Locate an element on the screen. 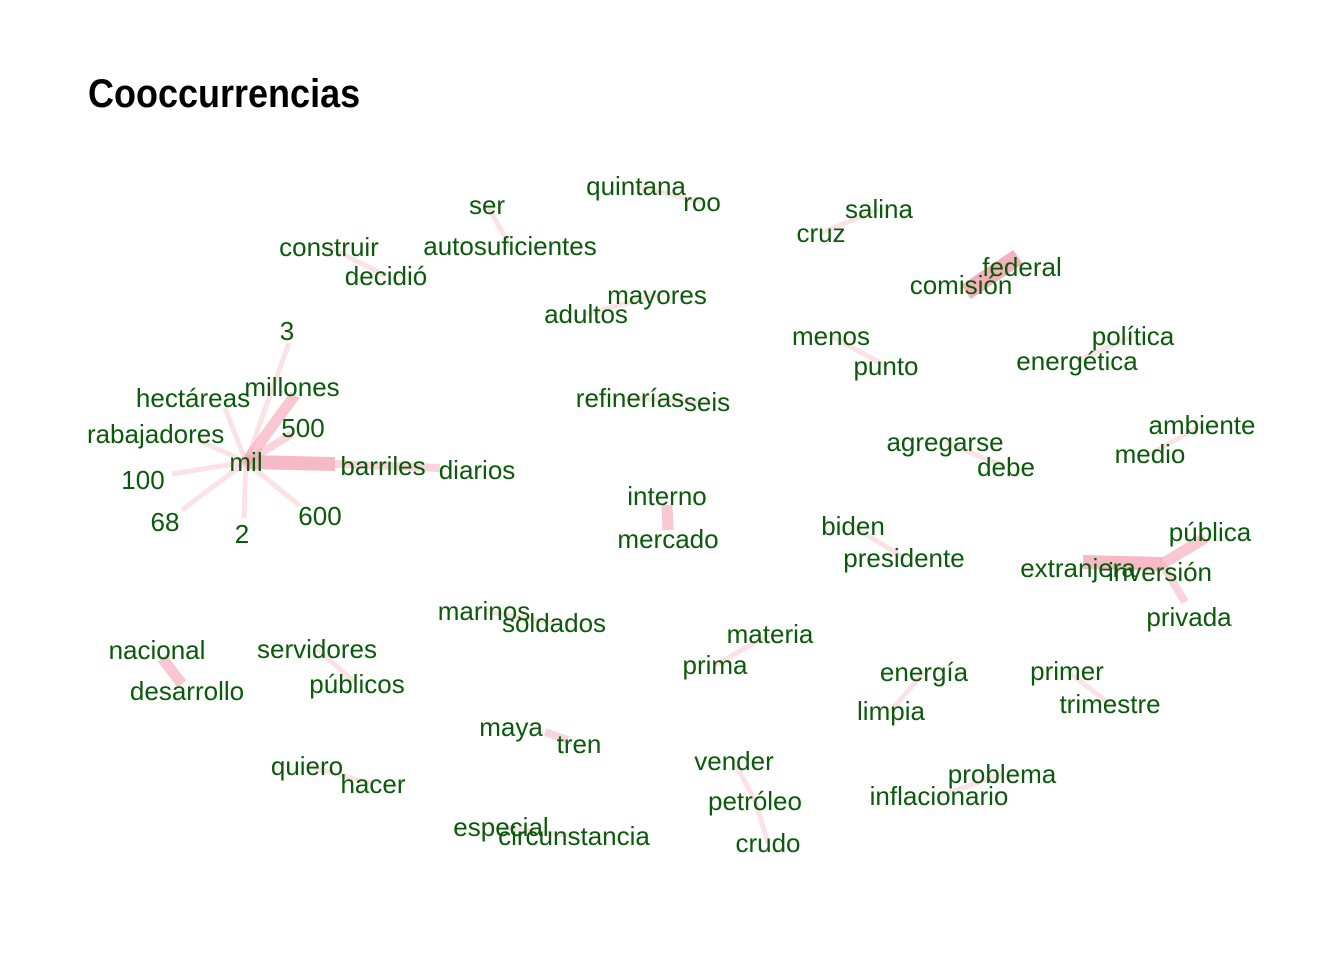  node-label-autosuficientes: autosuficientes is located at coordinates (509, 246).